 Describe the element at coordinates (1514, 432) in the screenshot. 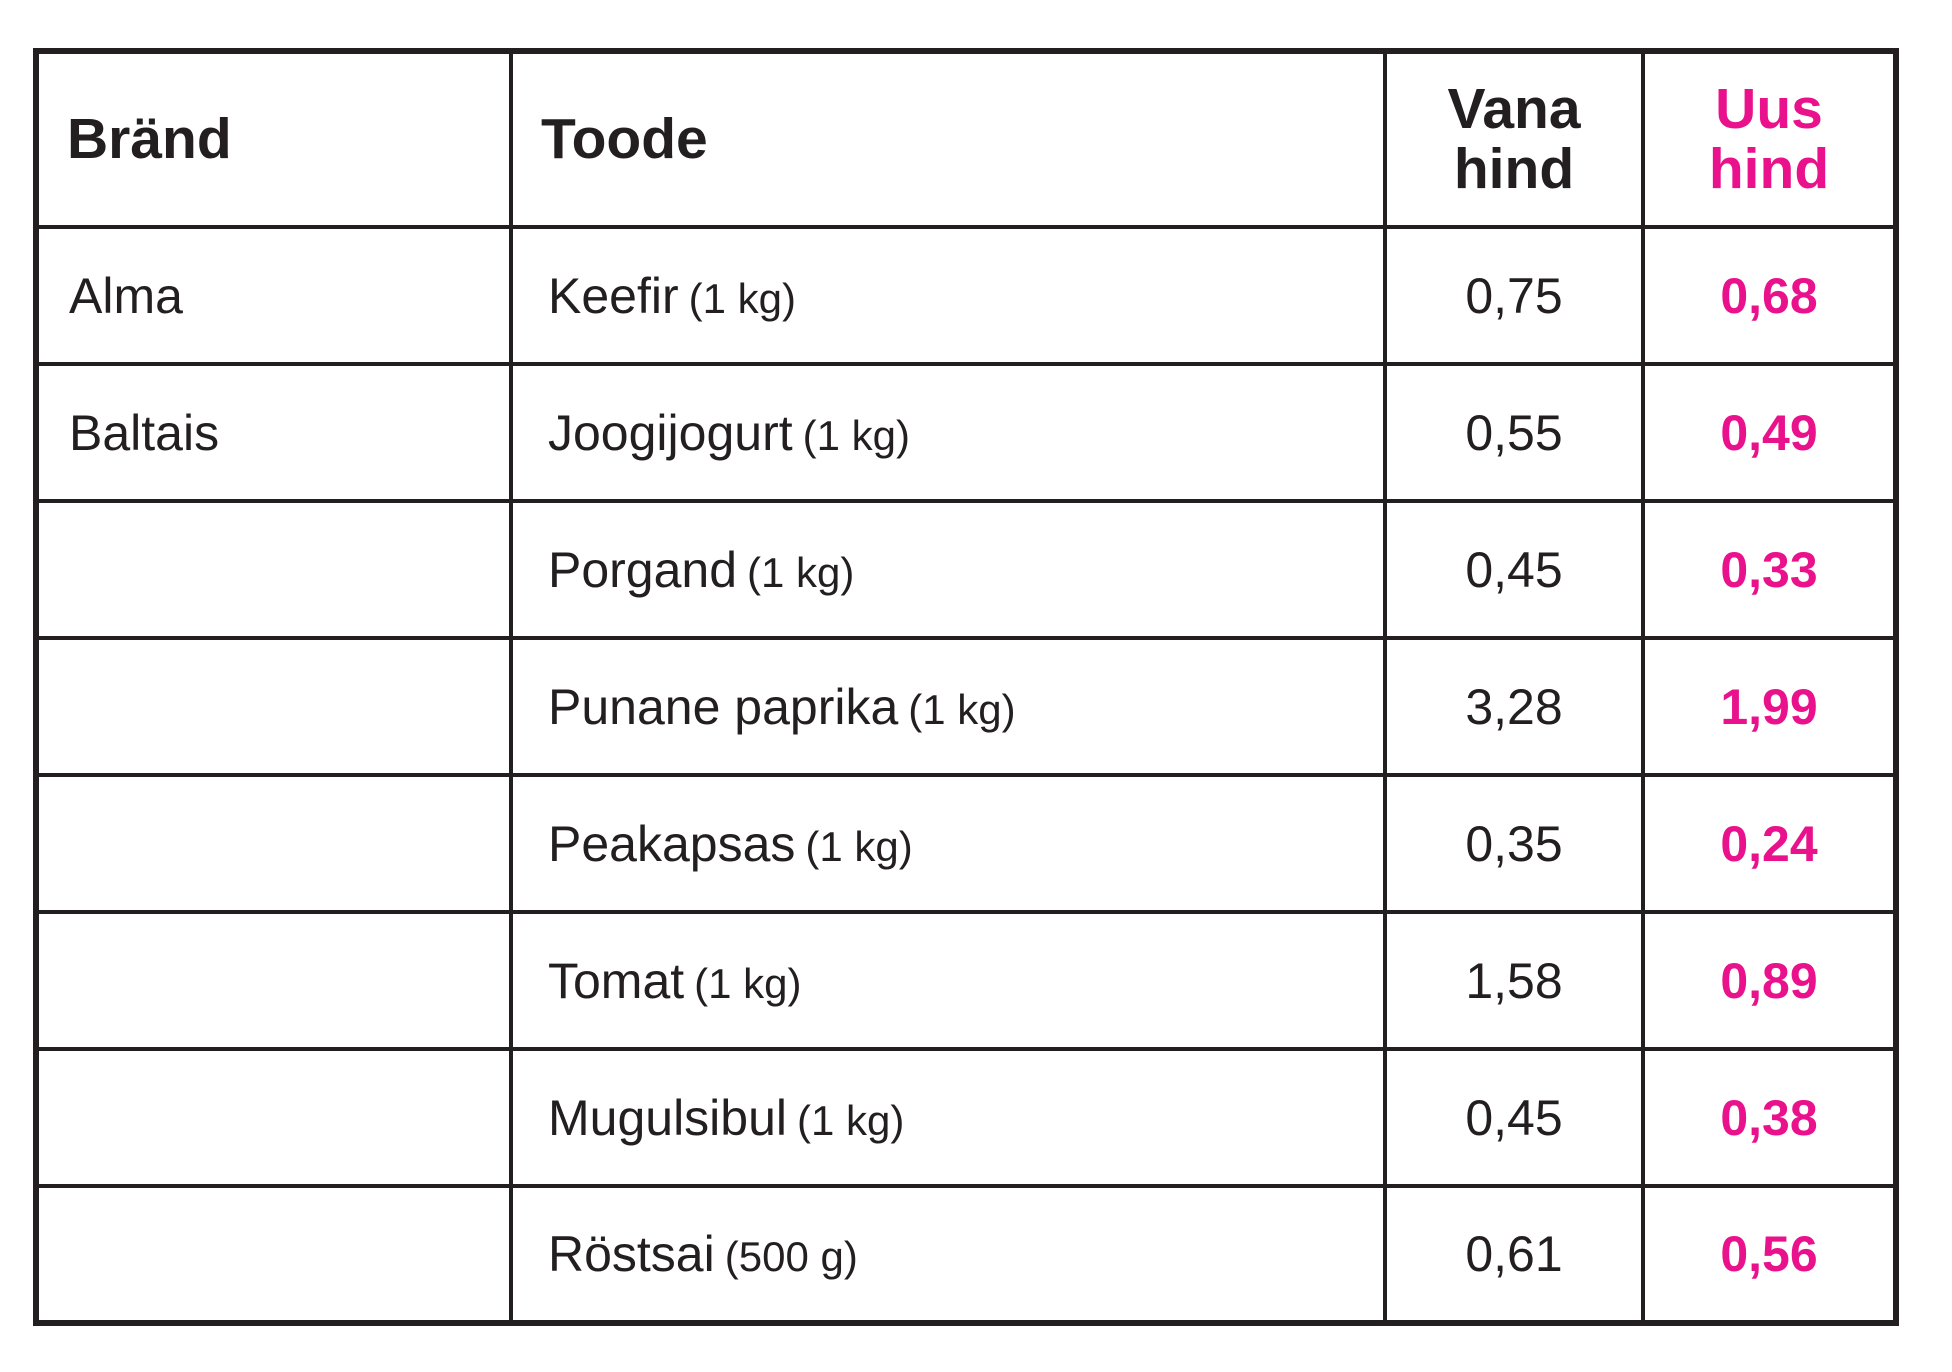

I see `old-price-cell: 0,55` at that location.